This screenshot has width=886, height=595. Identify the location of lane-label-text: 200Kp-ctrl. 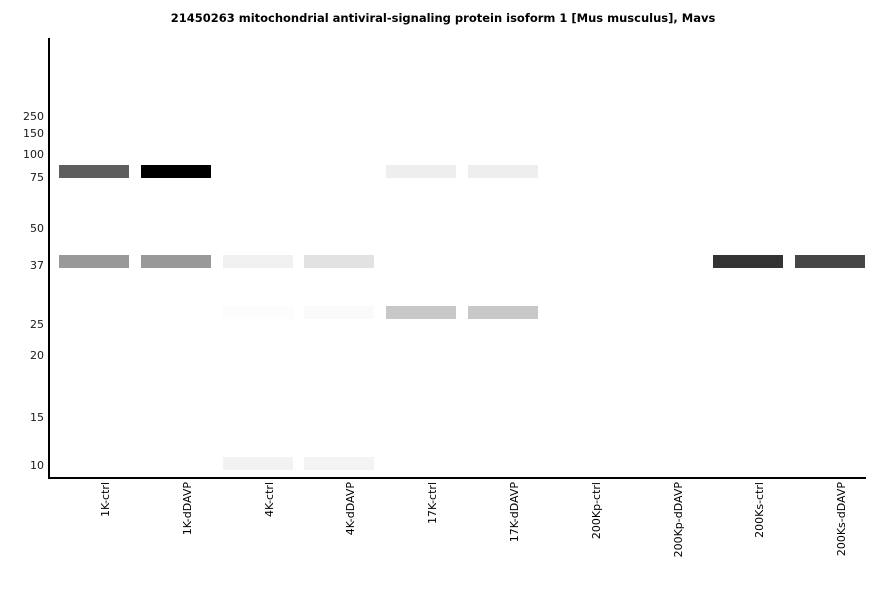
(596, 511).